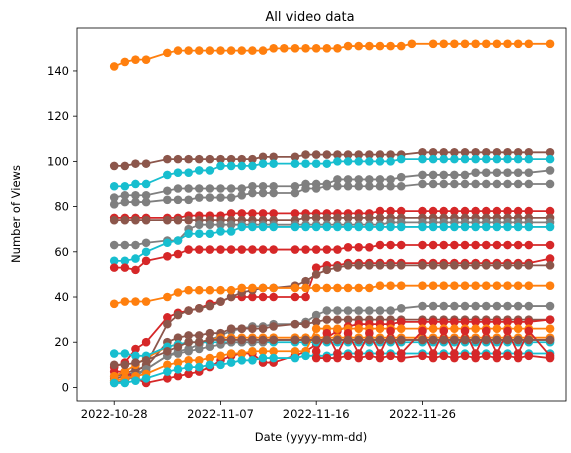  What do you see at coordinates (422, 414) in the screenshot?
I see `x-tick-label: 2022-11-26` at bounding box center [422, 414].